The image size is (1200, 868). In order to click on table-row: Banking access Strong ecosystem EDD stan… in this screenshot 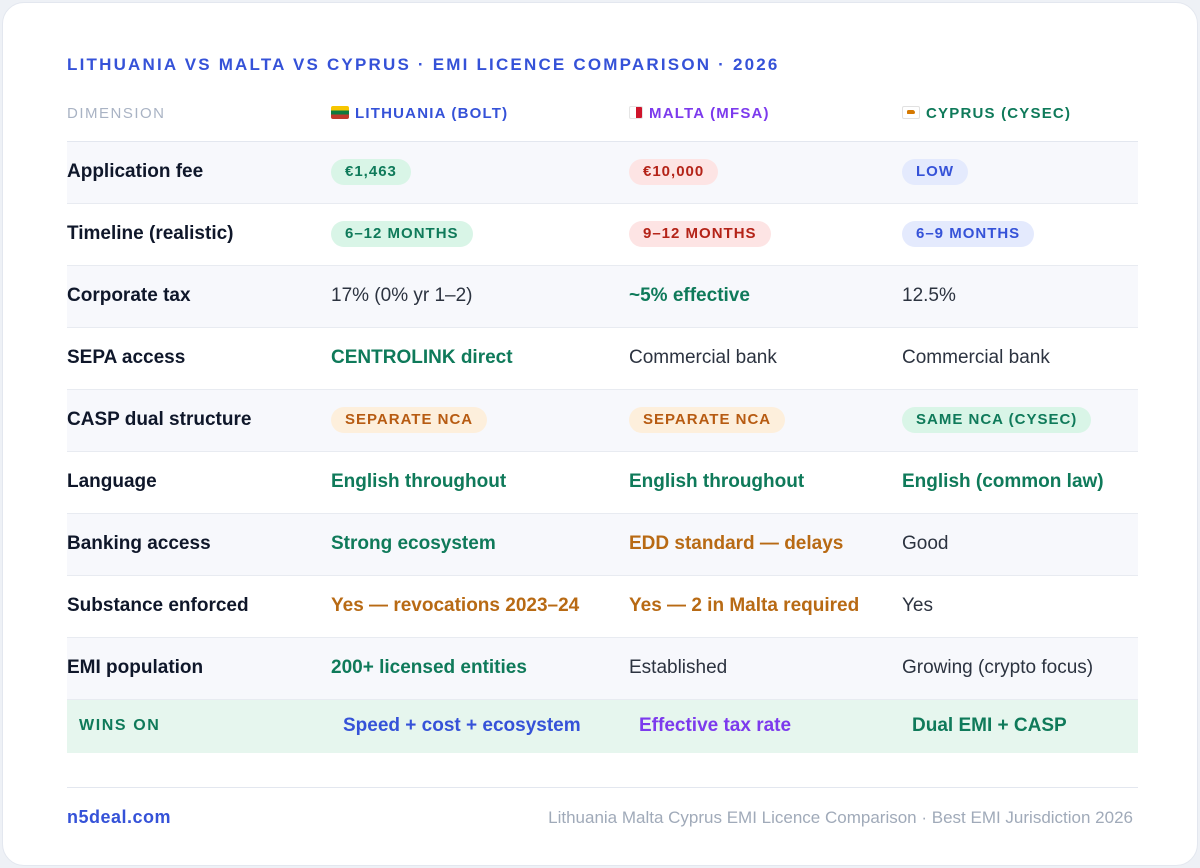, I will do `click(602, 544)`.